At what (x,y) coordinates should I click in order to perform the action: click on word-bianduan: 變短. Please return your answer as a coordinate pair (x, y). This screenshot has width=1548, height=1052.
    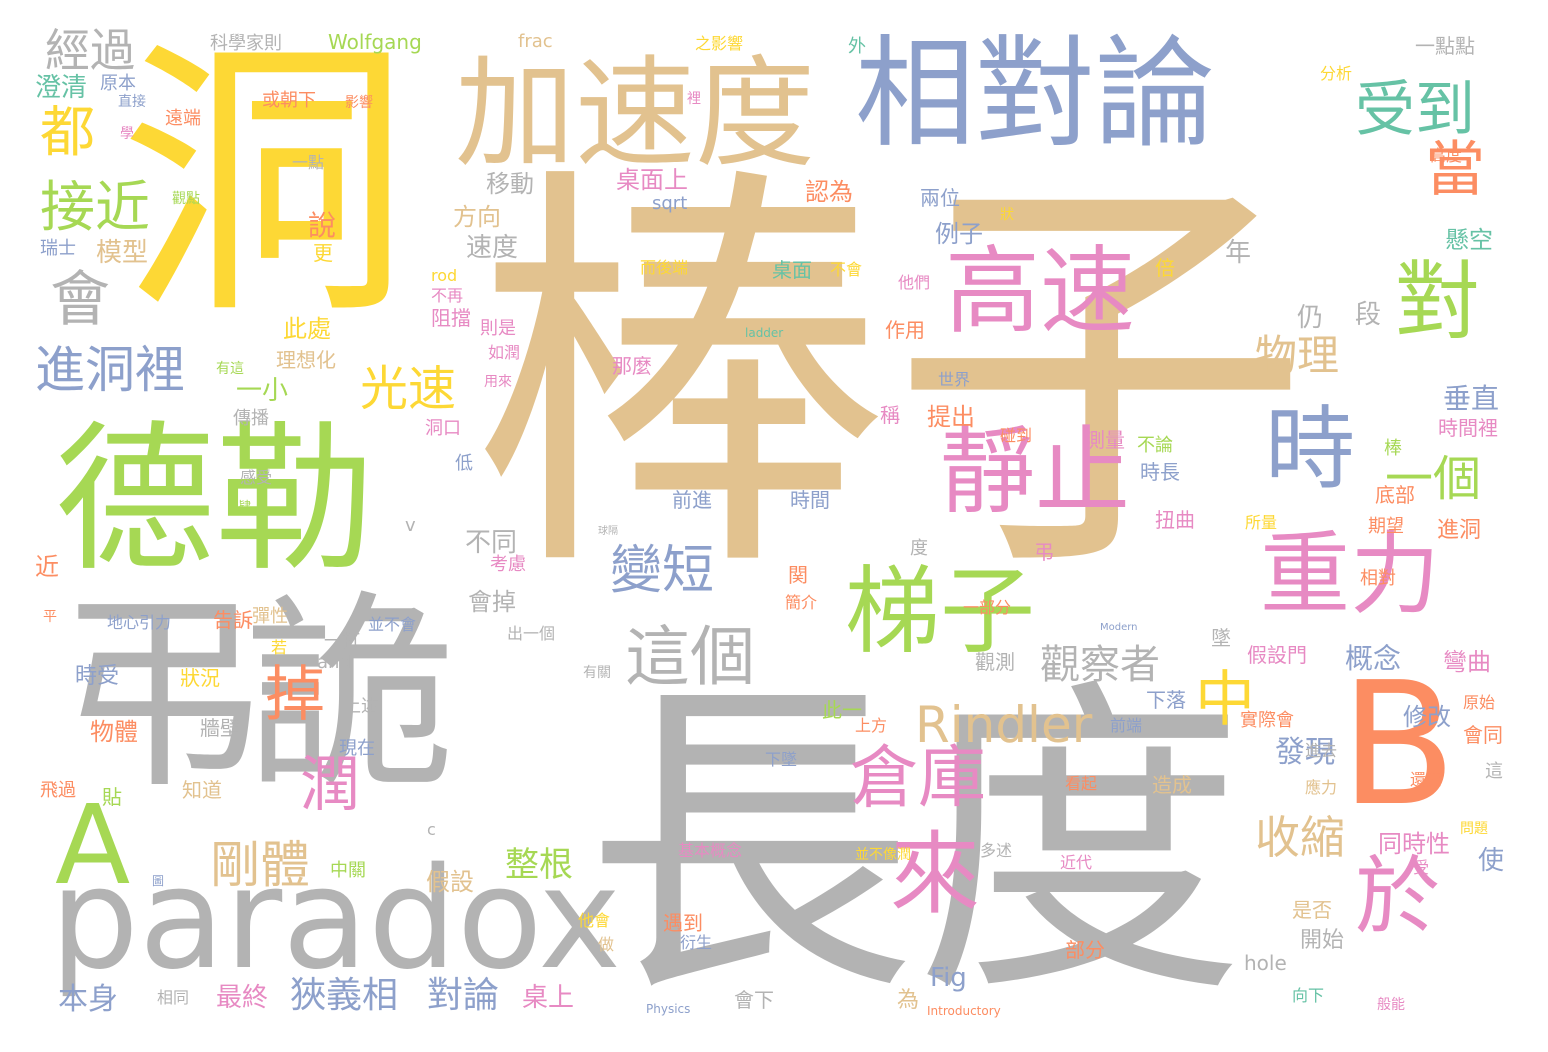
    Looking at the image, I should click on (662, 571).